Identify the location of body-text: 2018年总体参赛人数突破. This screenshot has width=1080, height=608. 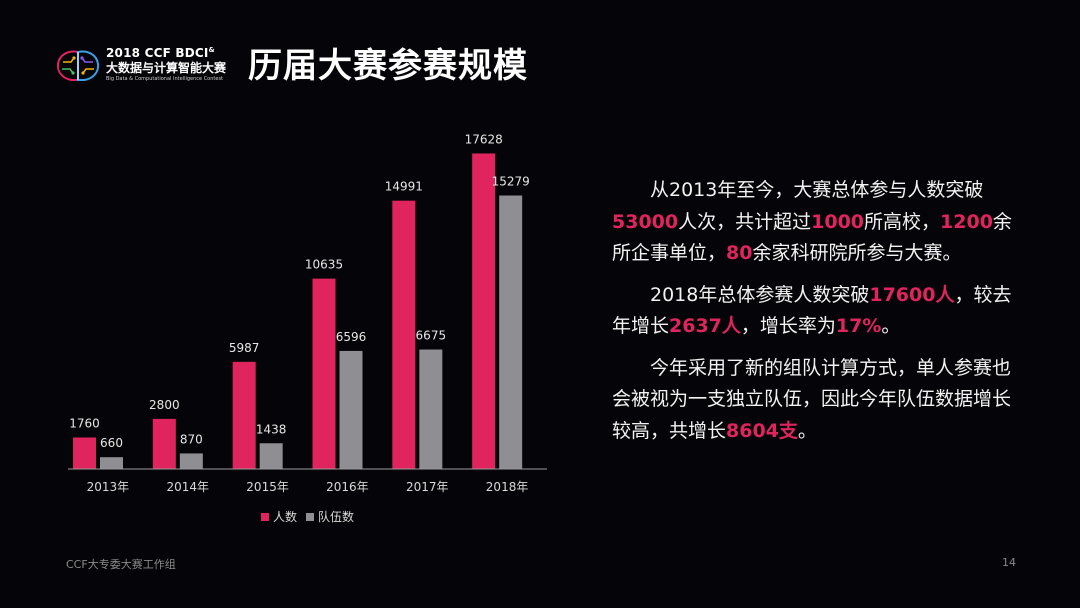
(760, 294).